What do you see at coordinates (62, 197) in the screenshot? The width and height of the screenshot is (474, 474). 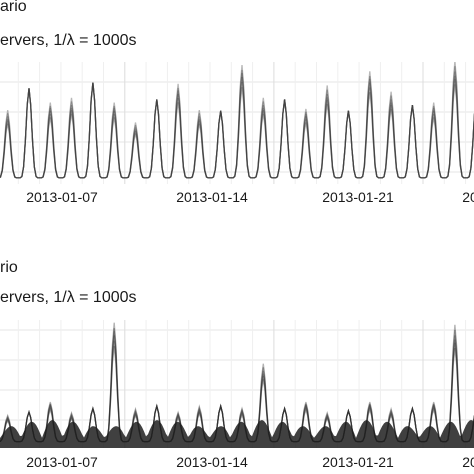 I see `panel1-xtick-label: 2013-01-07` at bounding box center [62, 197].